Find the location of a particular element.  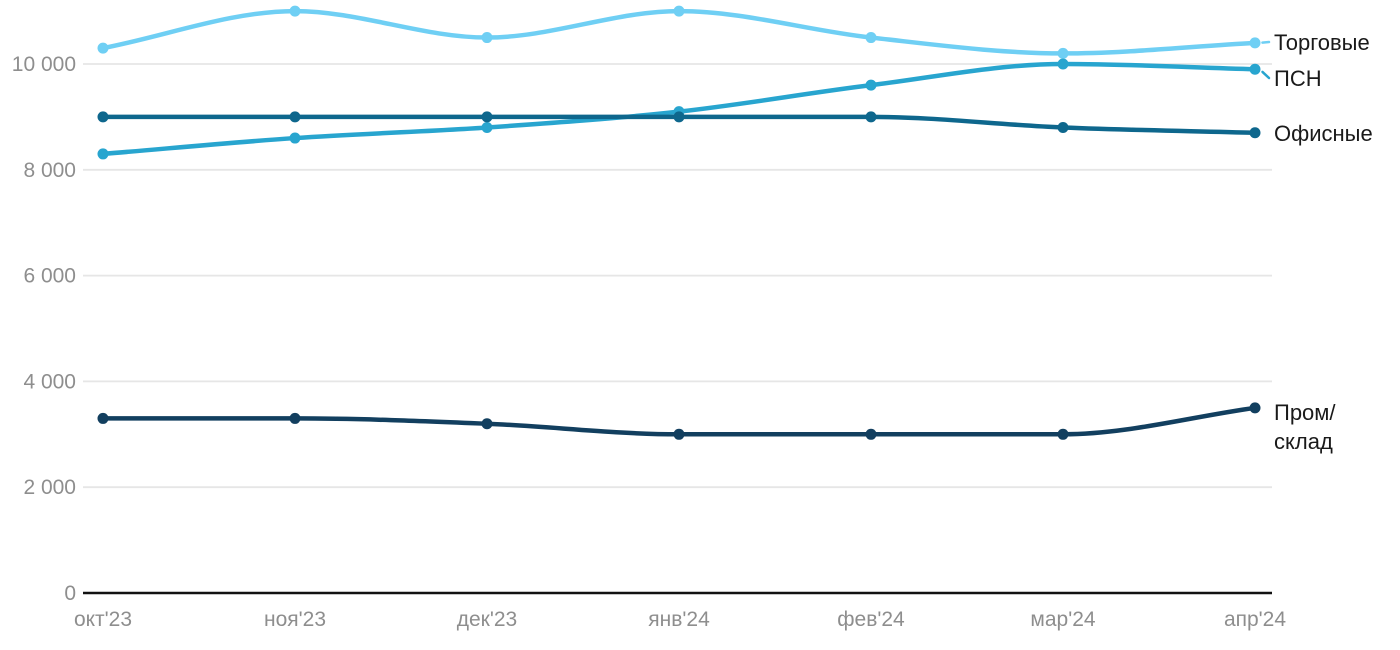

x-axis-tick-label: окт'23 is located at coordinates (103, 619).